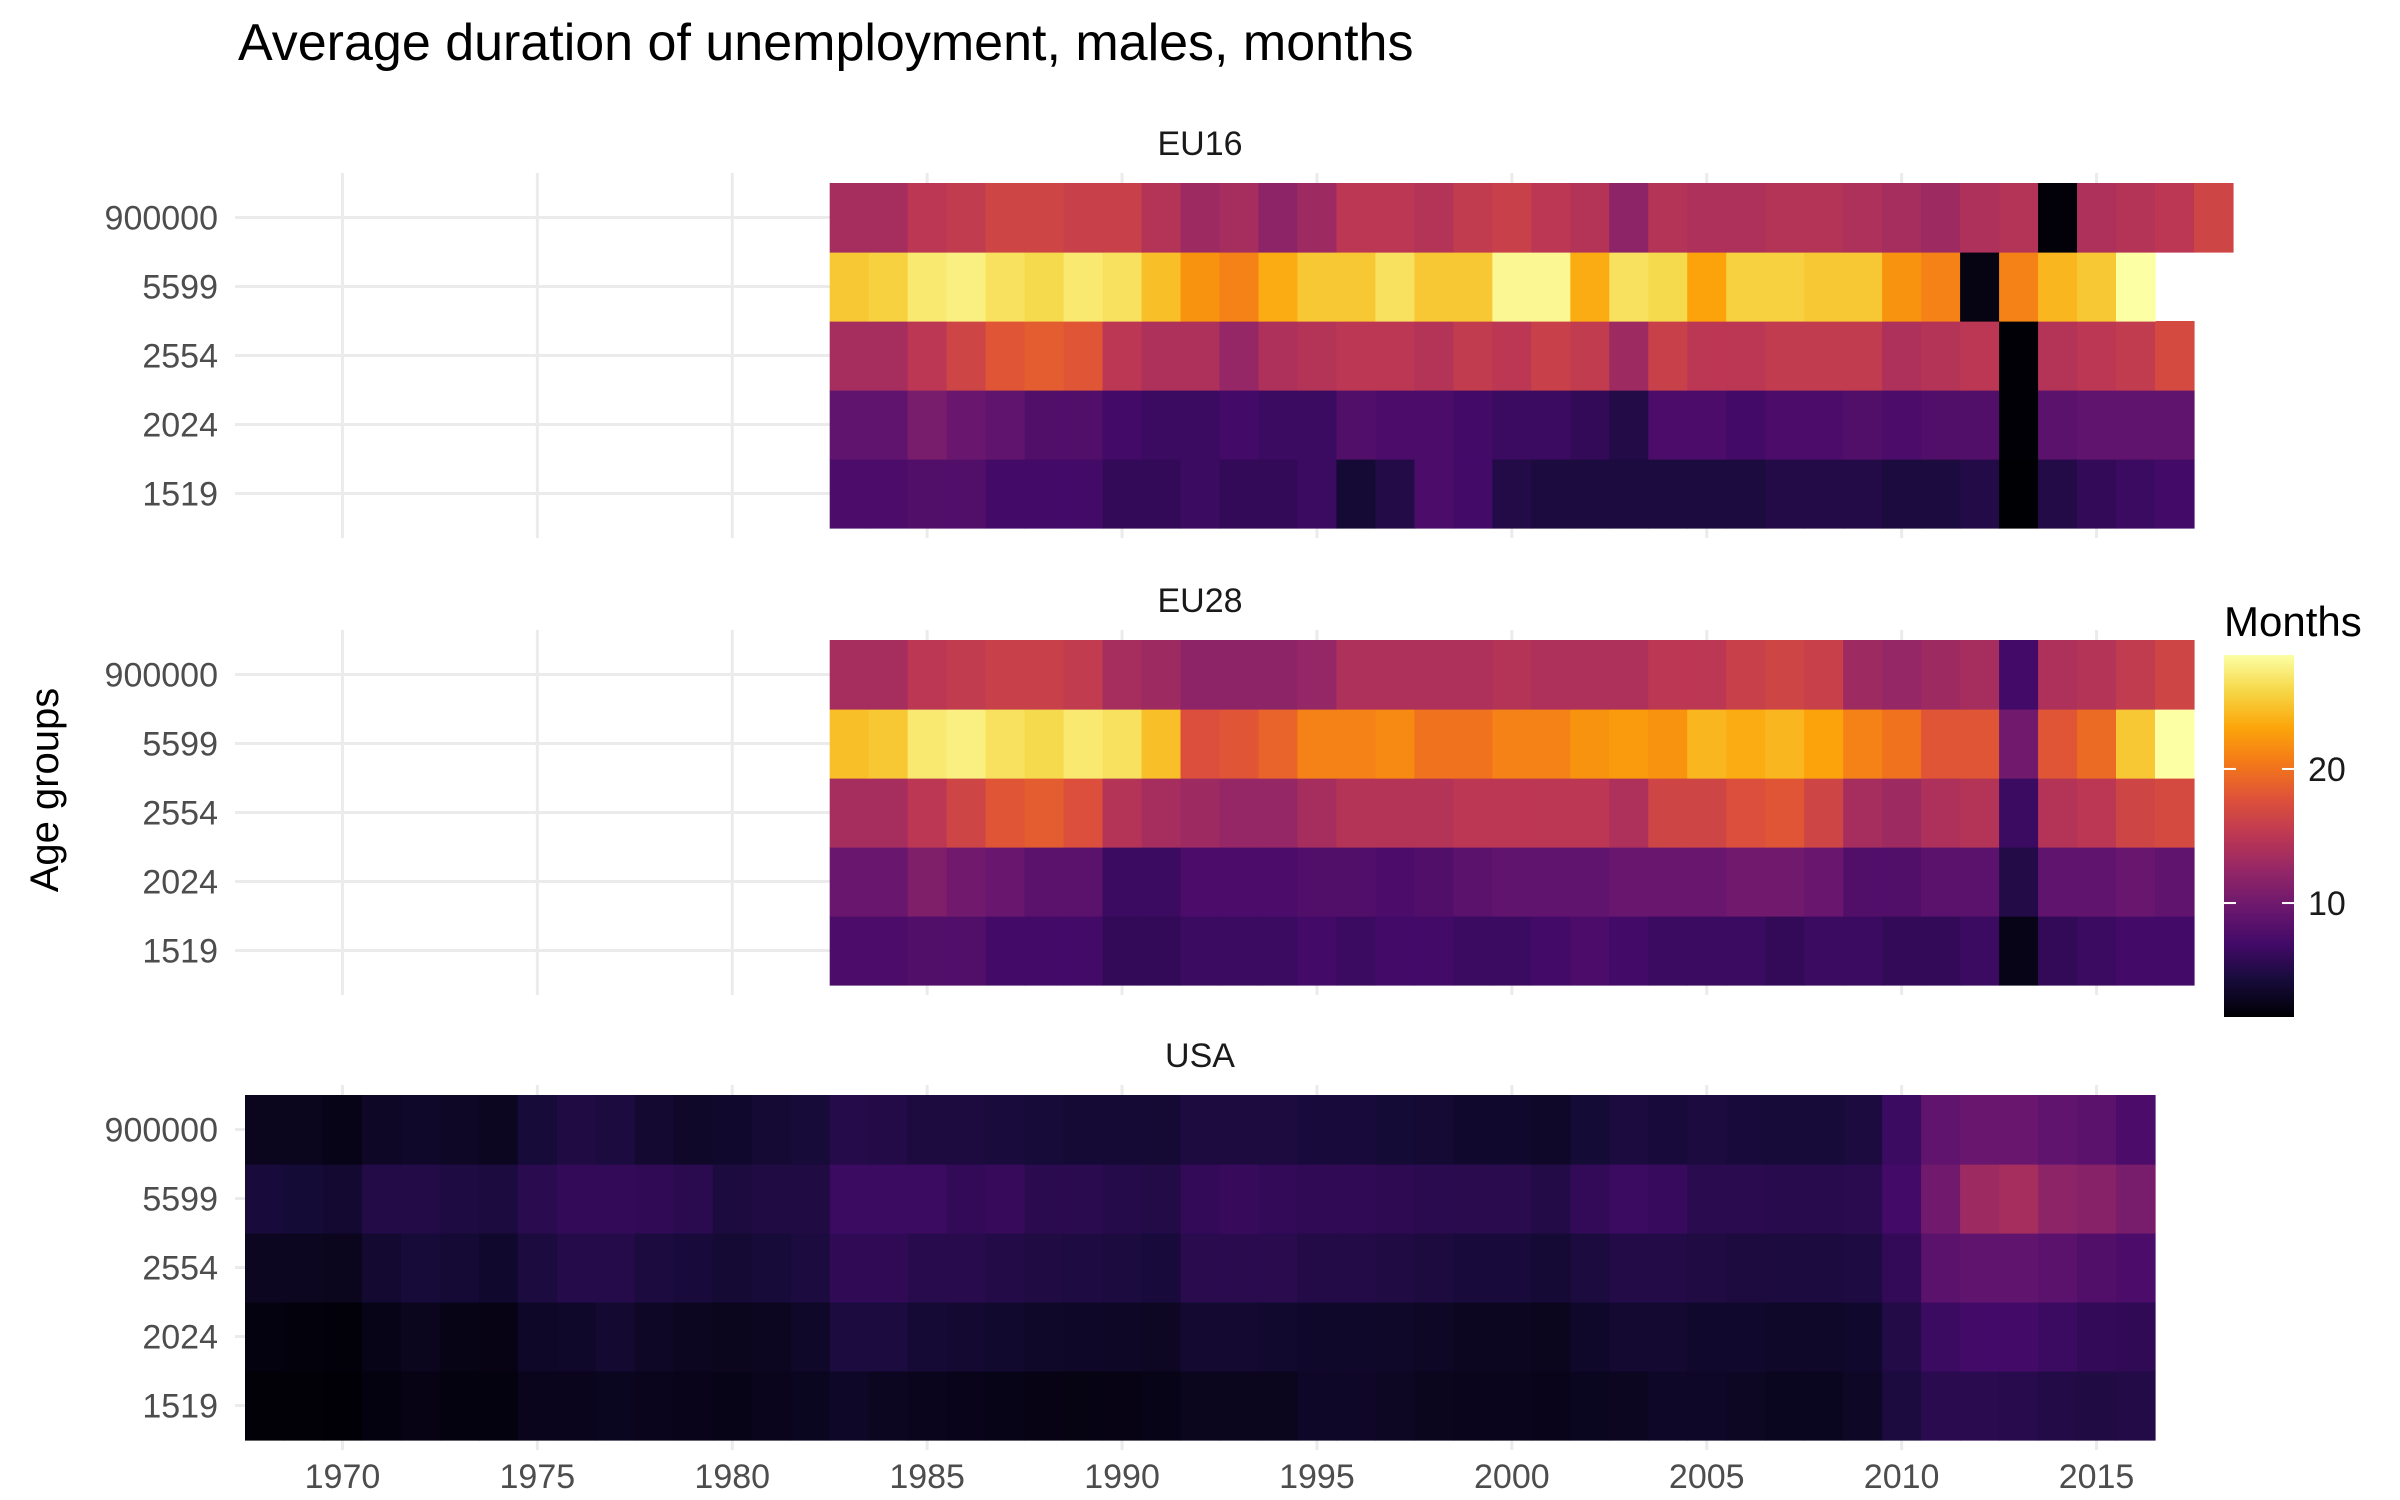  I want to click on y-tick-label: 900000, so click(161, 1131).